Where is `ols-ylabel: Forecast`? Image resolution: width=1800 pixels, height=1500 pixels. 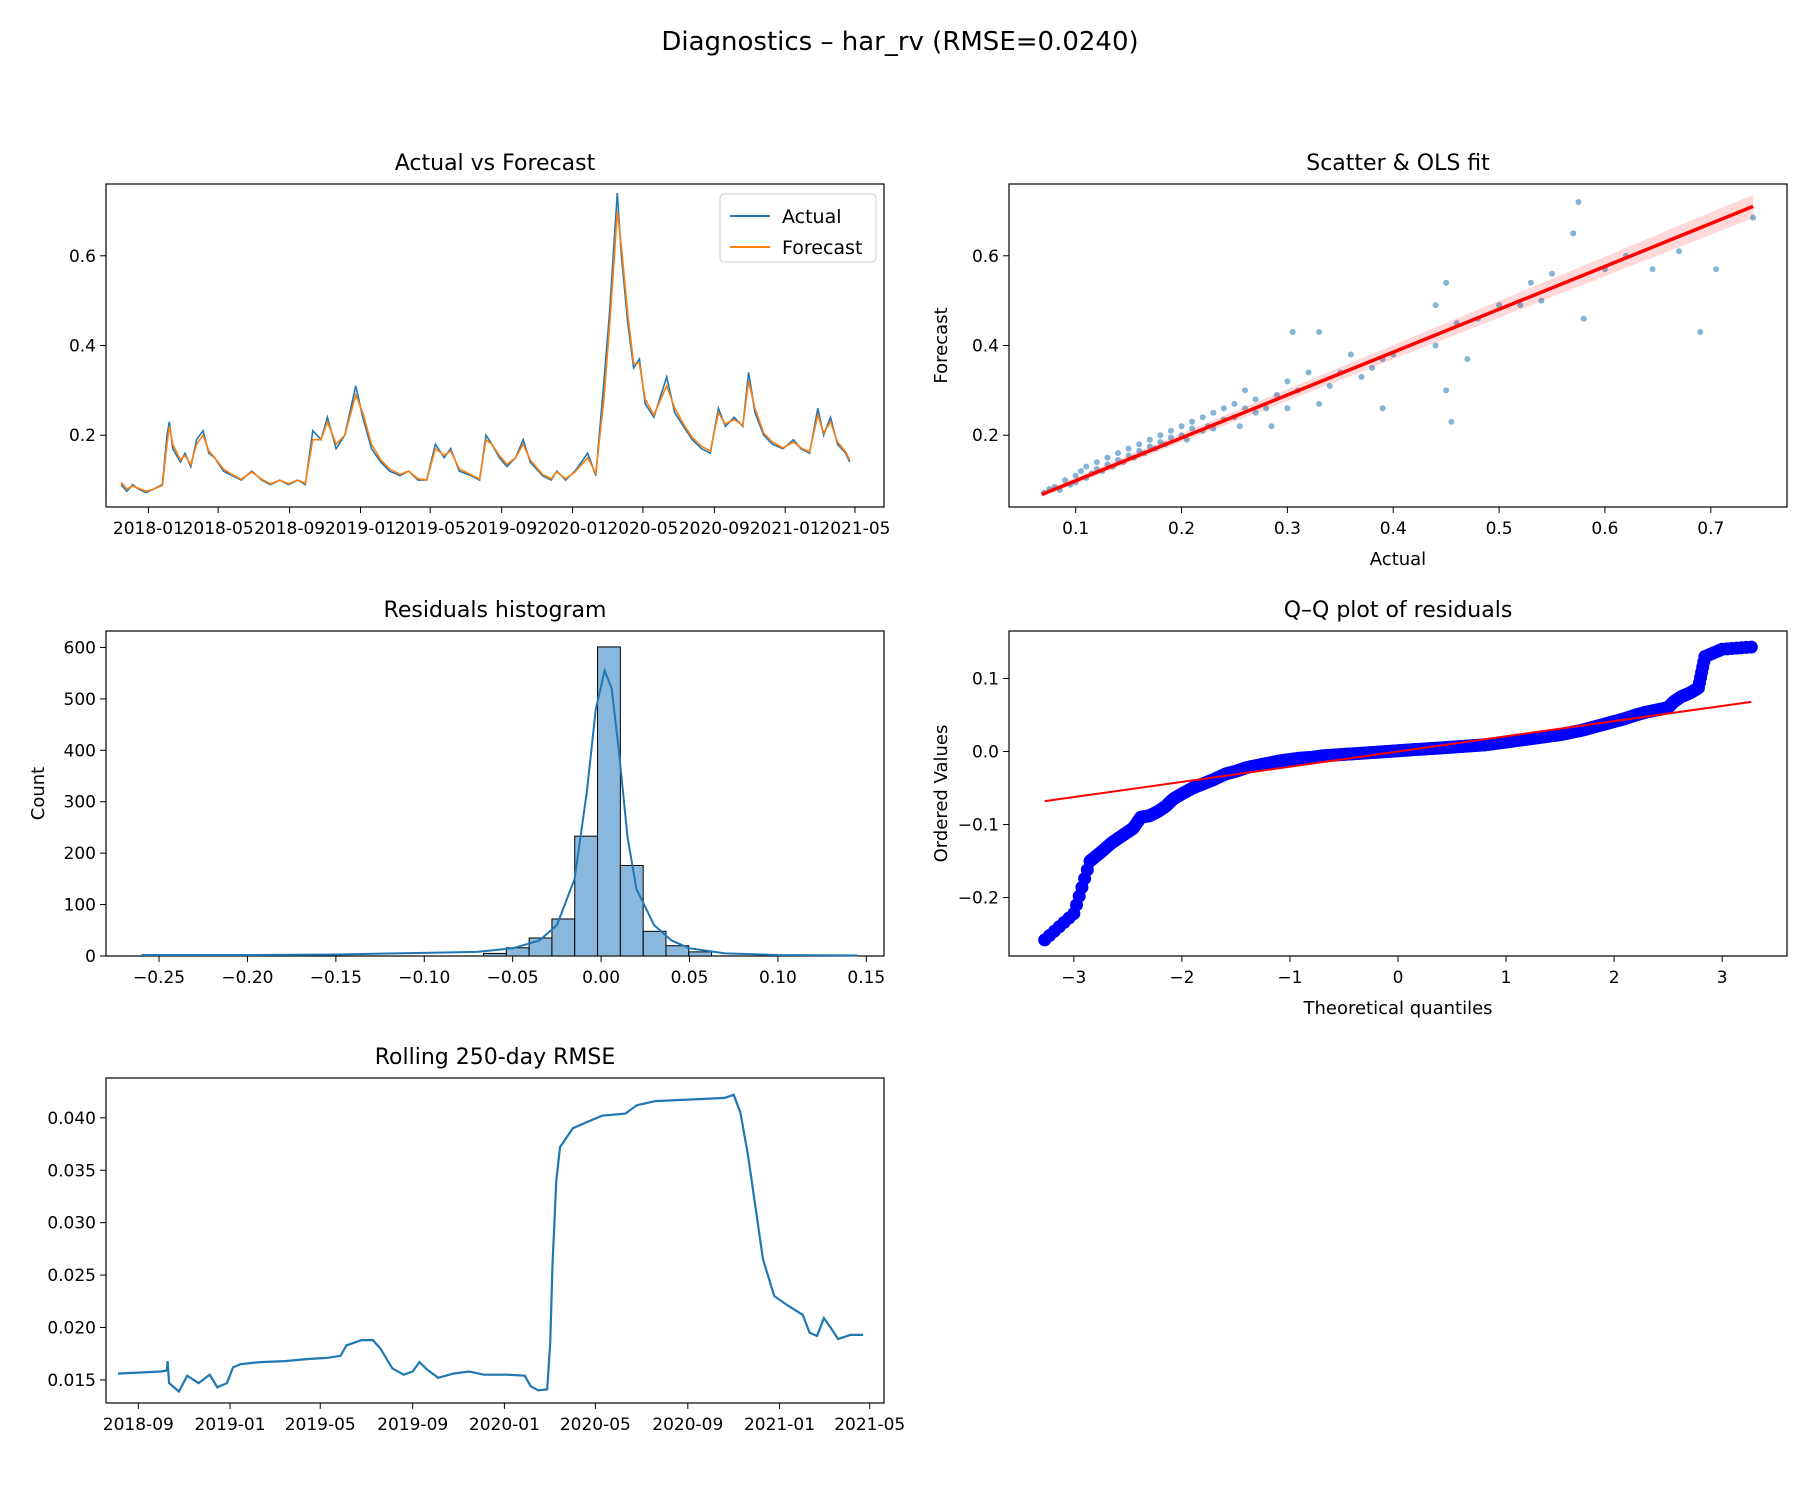 ols-ylabel: Forecast is located at coordinates (941, 345).